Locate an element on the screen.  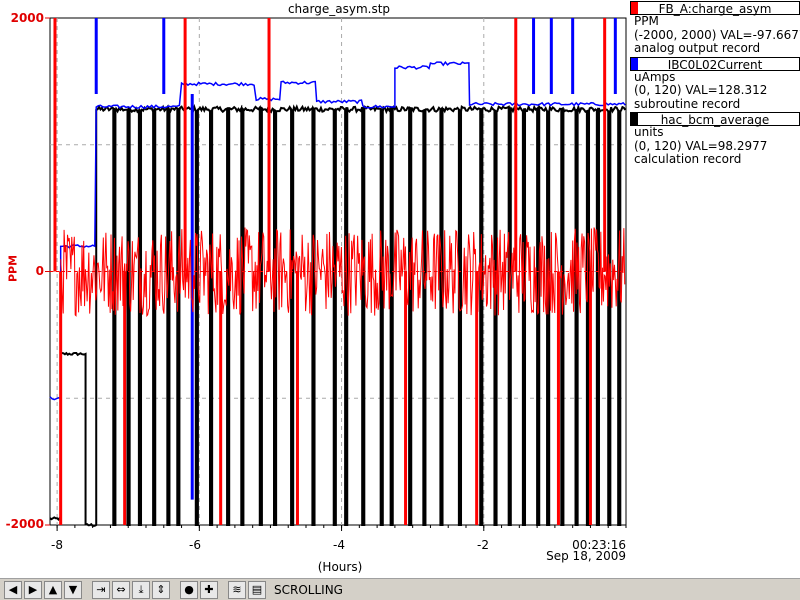
zoom-x-in-button: ⇥ is located at coordinates (101, 589).